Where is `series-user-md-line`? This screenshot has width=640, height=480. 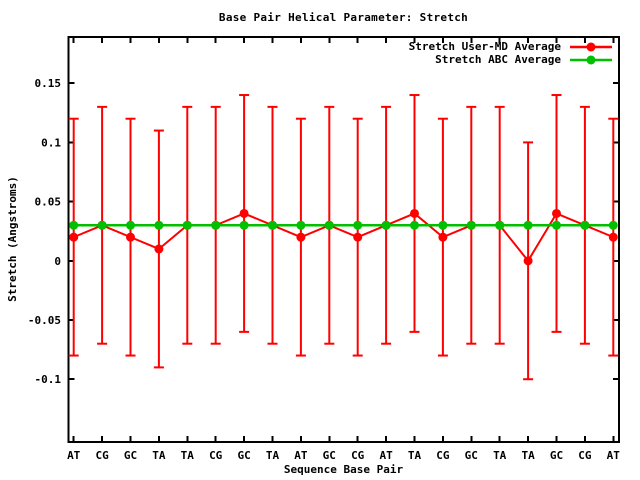
series-user-md-line is located at coordinates (343, 237).